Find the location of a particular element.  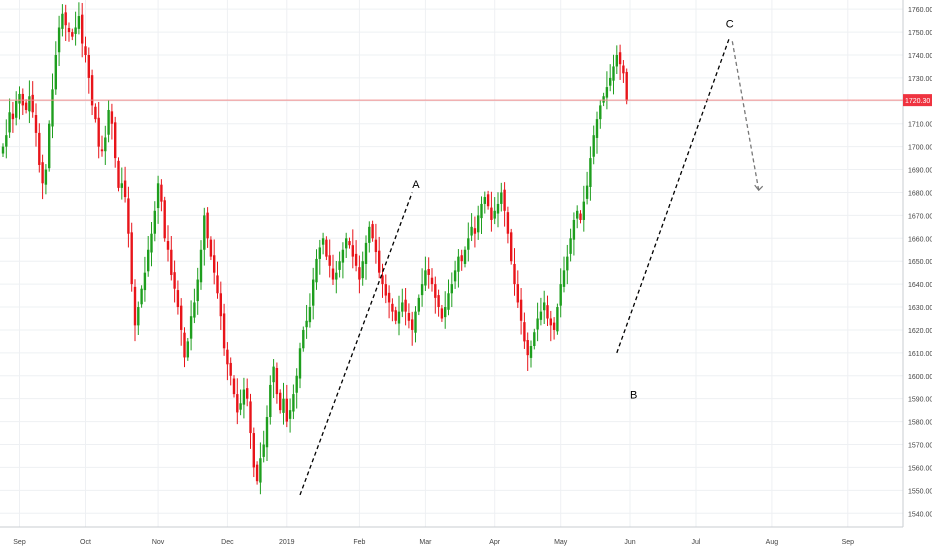

x-tick-label: Mar is located at coordinates (425, 542).